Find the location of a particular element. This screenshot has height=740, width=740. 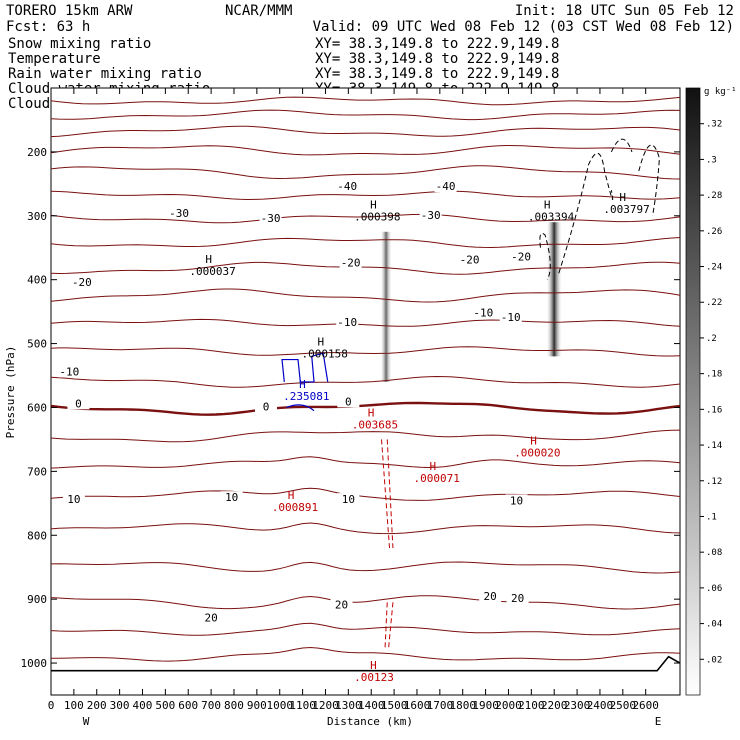

colorbar-tick-label: .2 is located at coordinates (711, 339).